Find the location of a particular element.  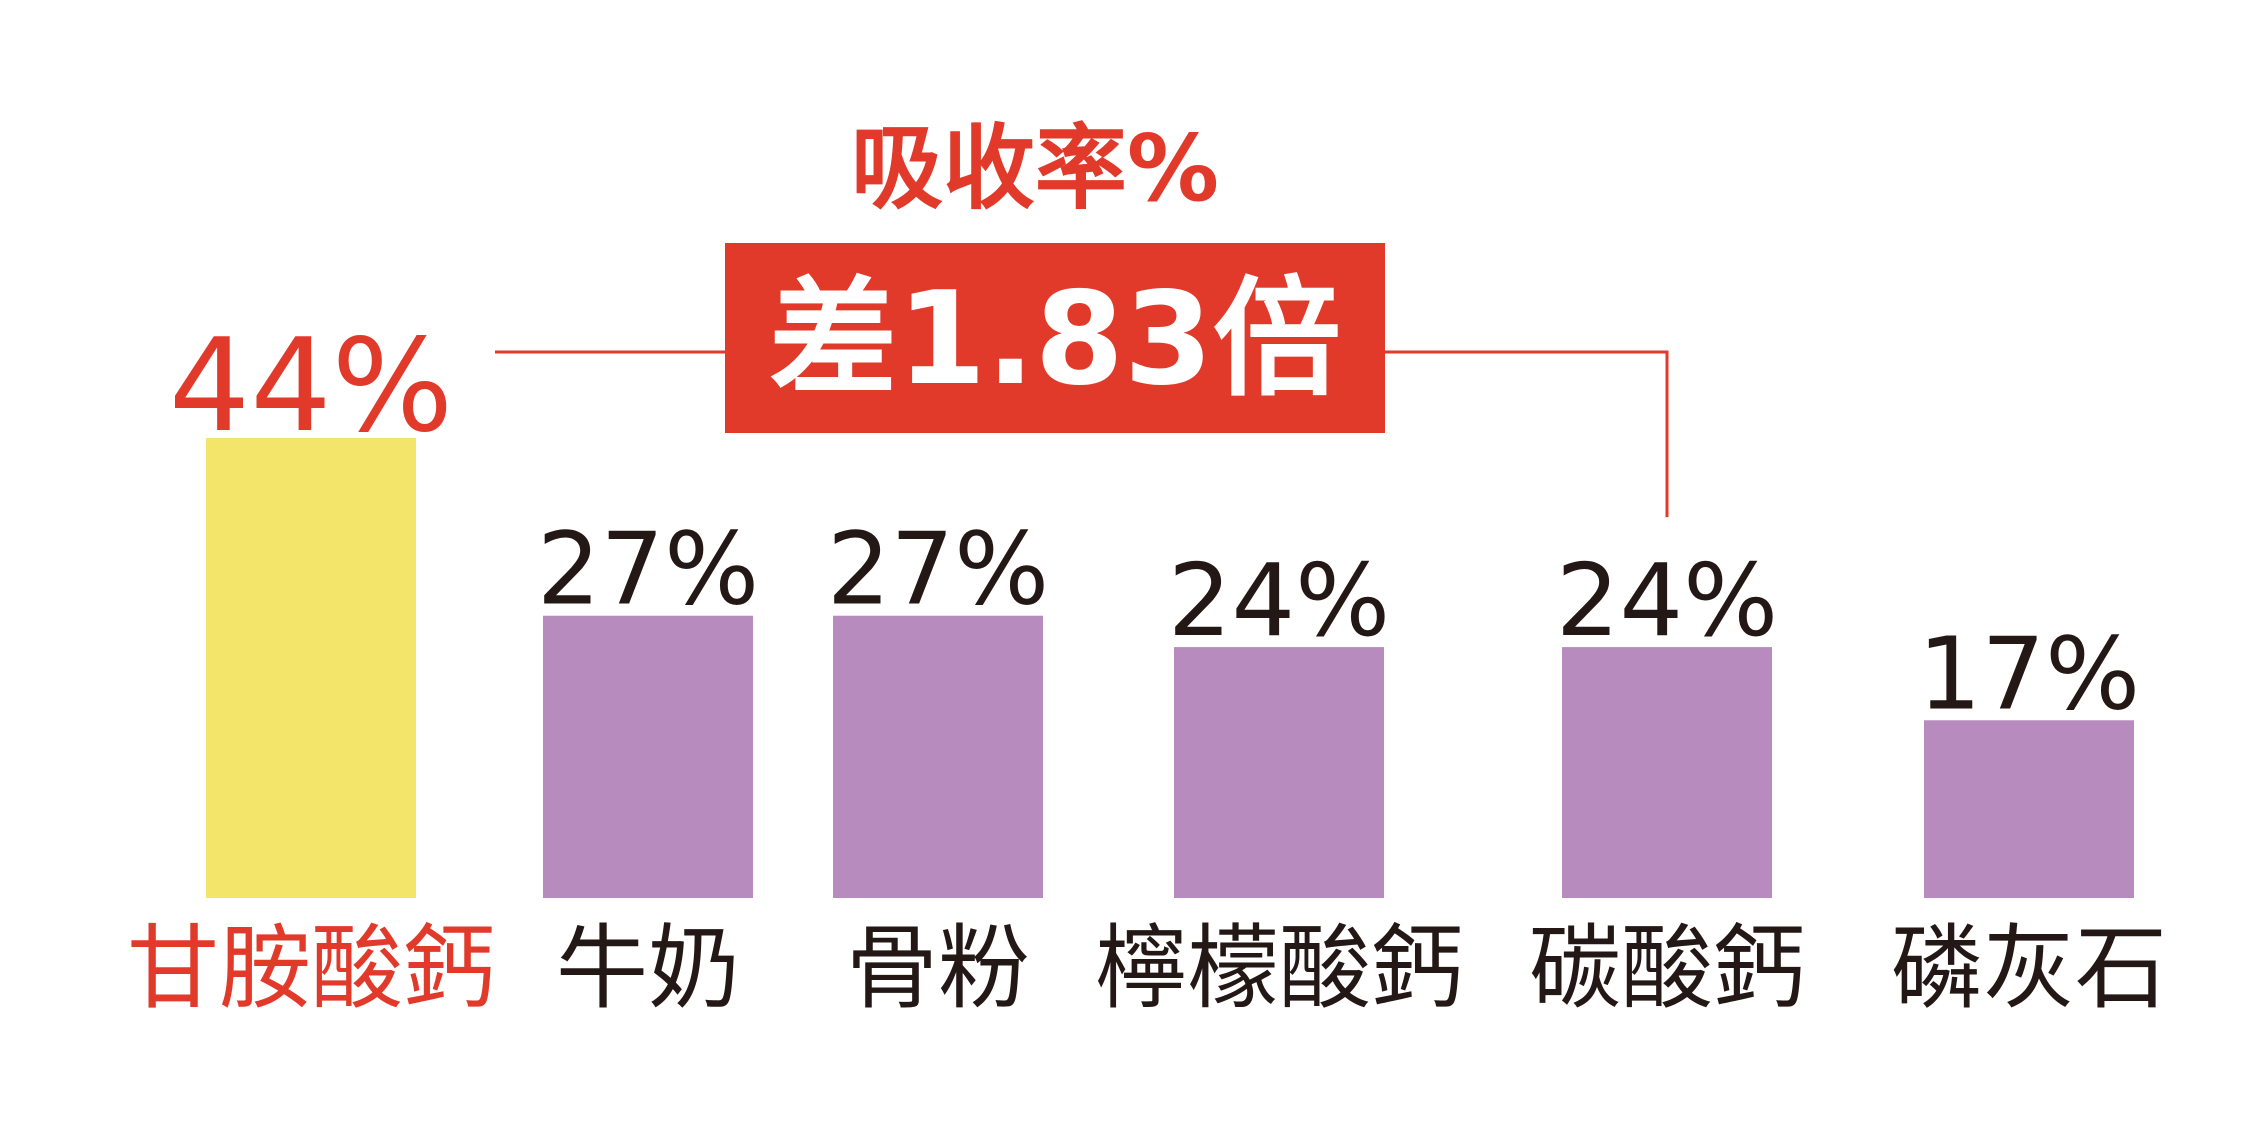

category-label-4: 檸檬酸鈣 is located at coordinates (1279, 968).